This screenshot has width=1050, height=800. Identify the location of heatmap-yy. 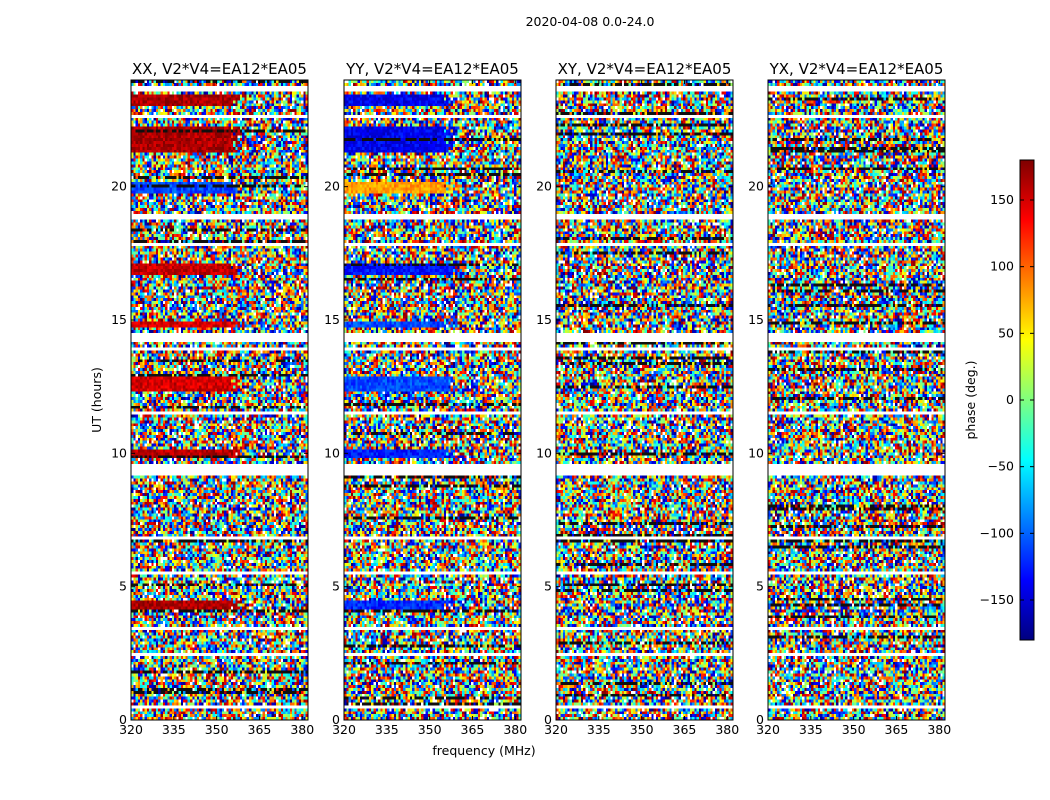
(432, 400).